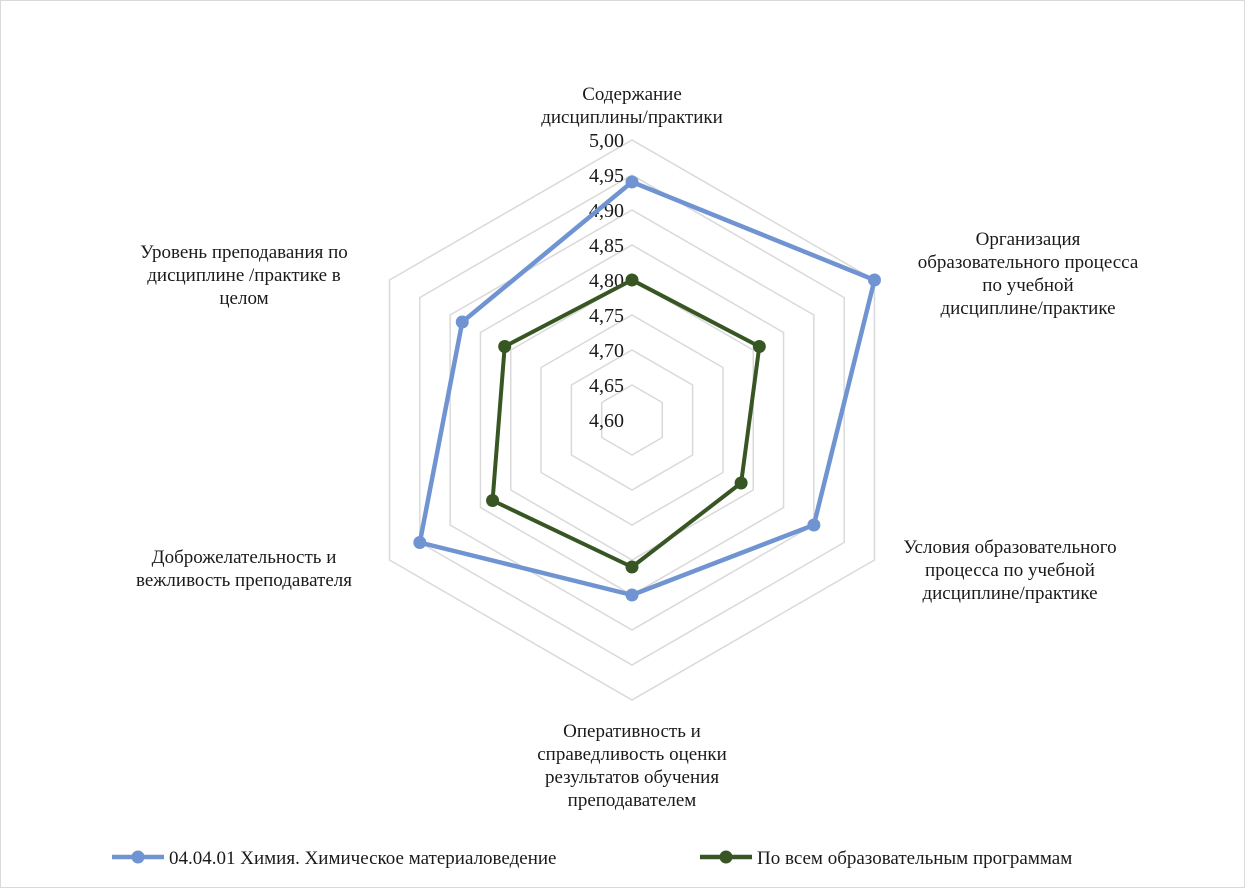 The width and height of the screenshot is (1245, 888). Describe the element at coordinates (632, 777) in the screenshot. I see `category-label: результатов обучения` at that location.